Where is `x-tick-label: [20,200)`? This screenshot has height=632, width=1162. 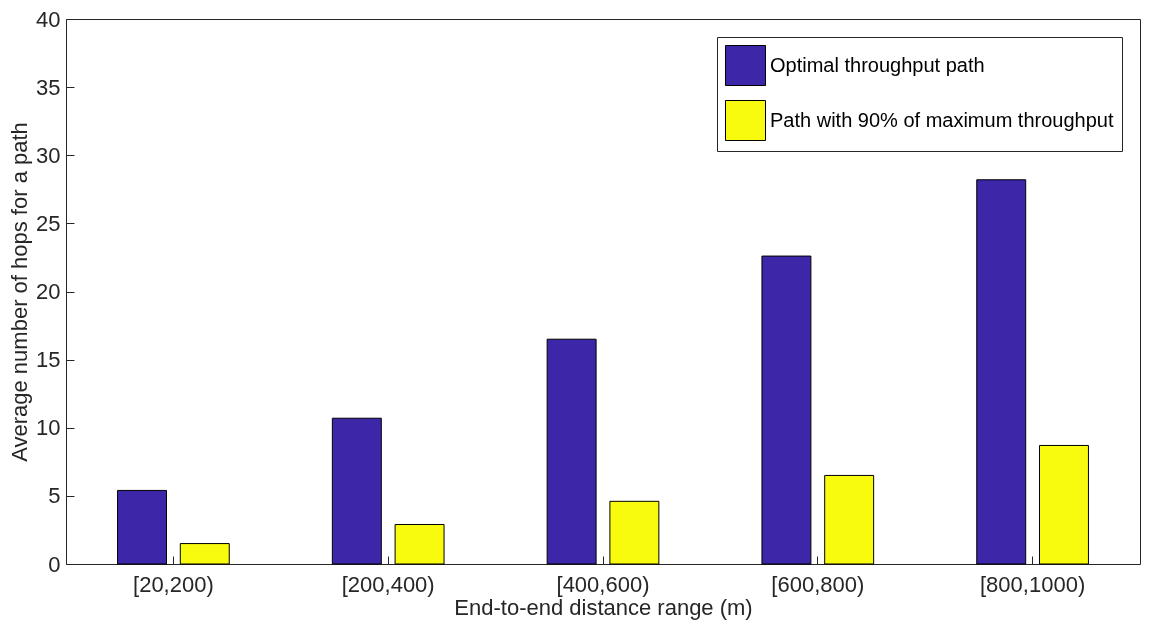
x-tick-label: [20,200) is located at coordinates (173, 584).